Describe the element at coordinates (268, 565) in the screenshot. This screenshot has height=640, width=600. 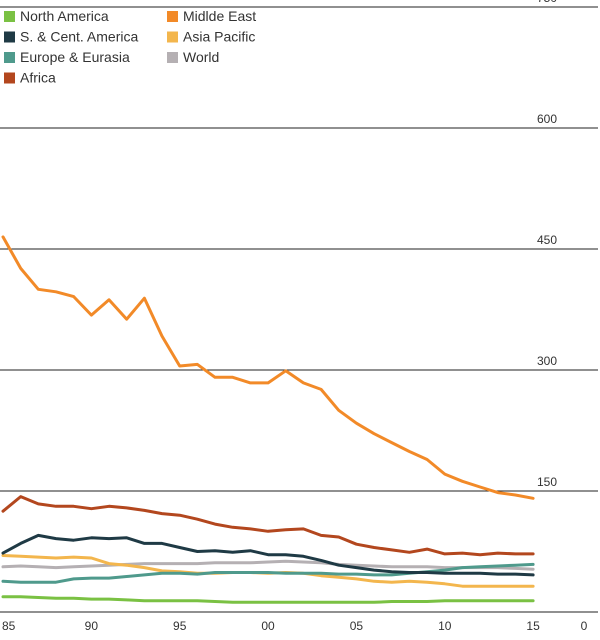
I see `series-line-world` at that location.